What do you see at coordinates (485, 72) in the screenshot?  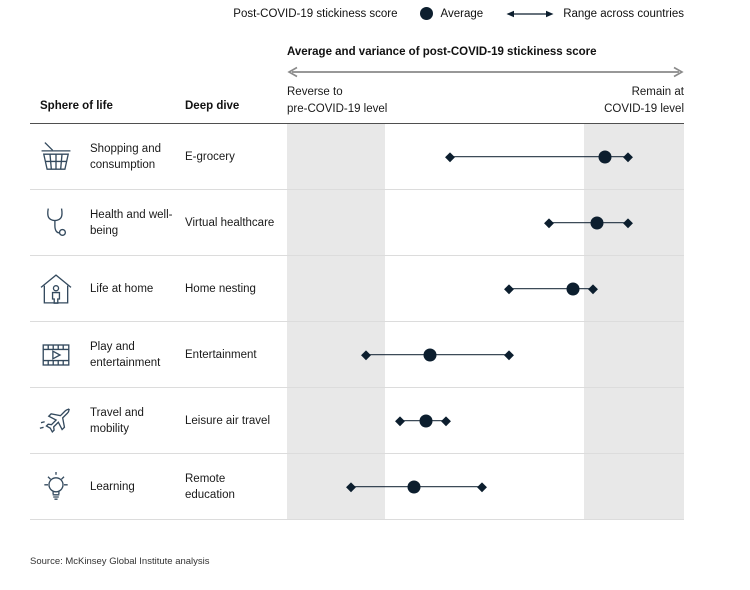 I see `axis-double-arrow-icon` at bounding box center [485, 72].